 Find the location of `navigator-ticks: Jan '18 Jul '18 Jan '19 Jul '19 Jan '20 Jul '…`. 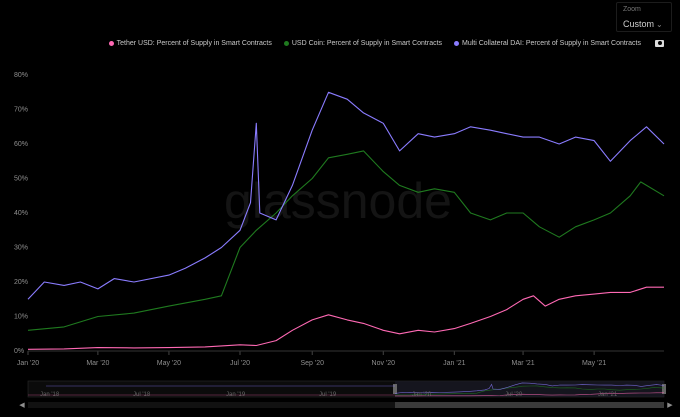

navigator-ticks: Jan '18 Jul '18 Jan '19 Jul '19 Jan '20 Jul '… is located at coordinates (346, 390).